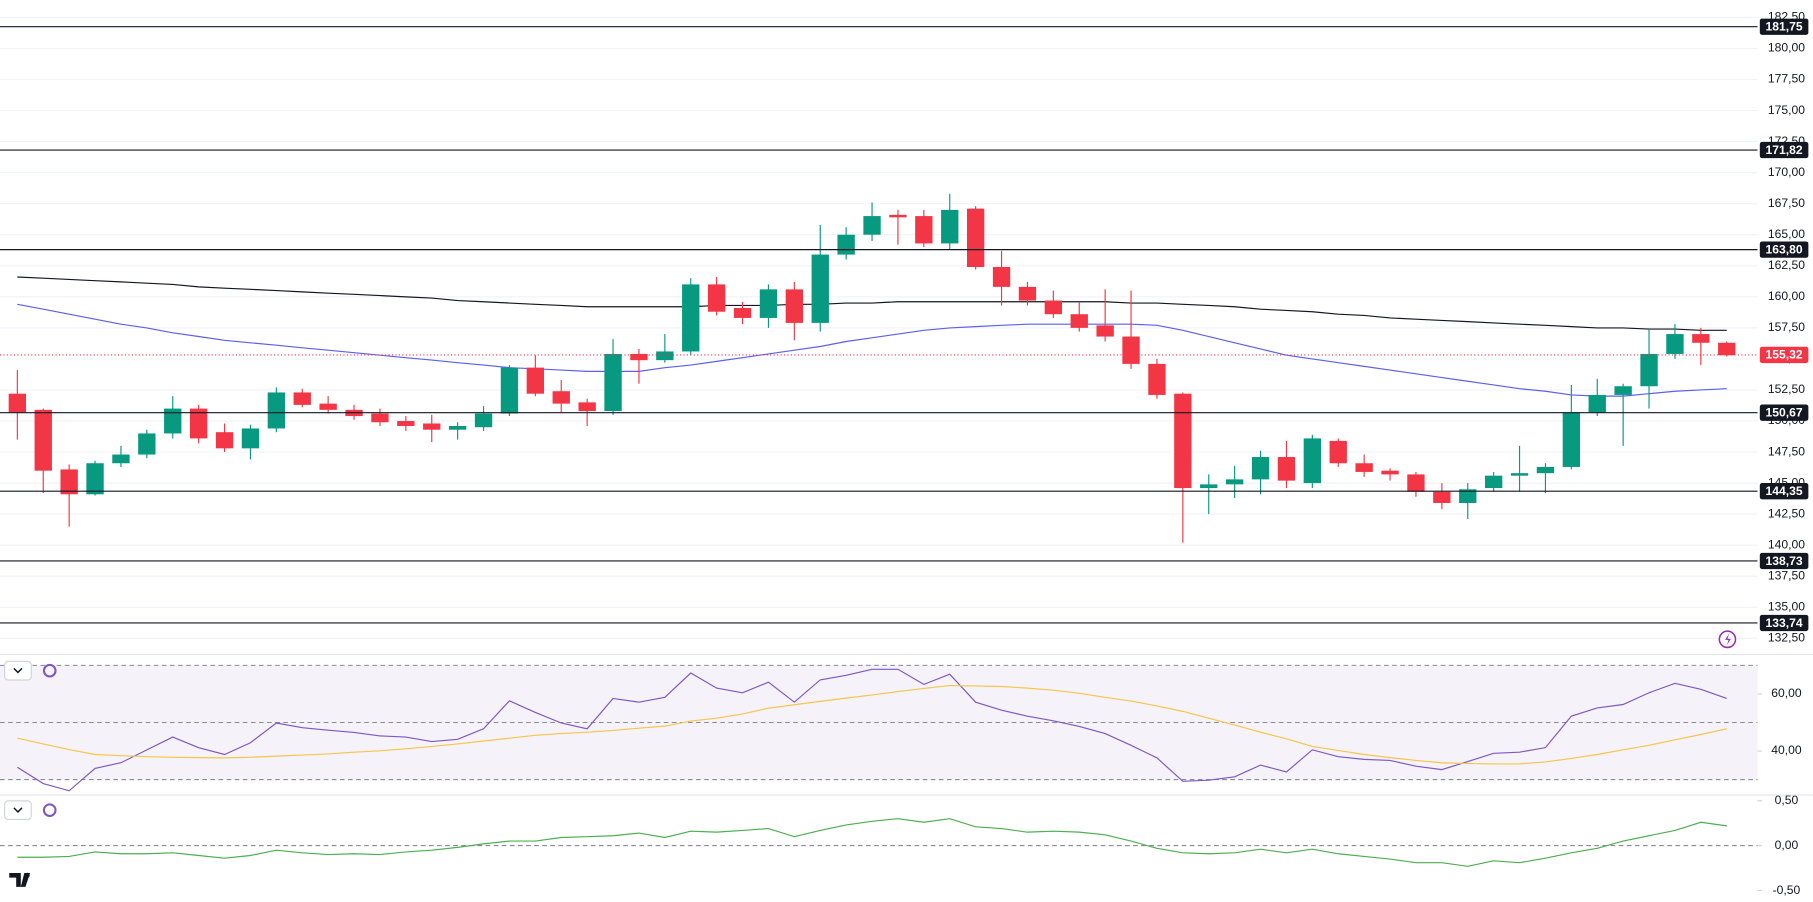 Image resolution: width=1813 pixels, height=902 pixels. I want to click on y-tick-label: 162,50, so click(1786, 265).